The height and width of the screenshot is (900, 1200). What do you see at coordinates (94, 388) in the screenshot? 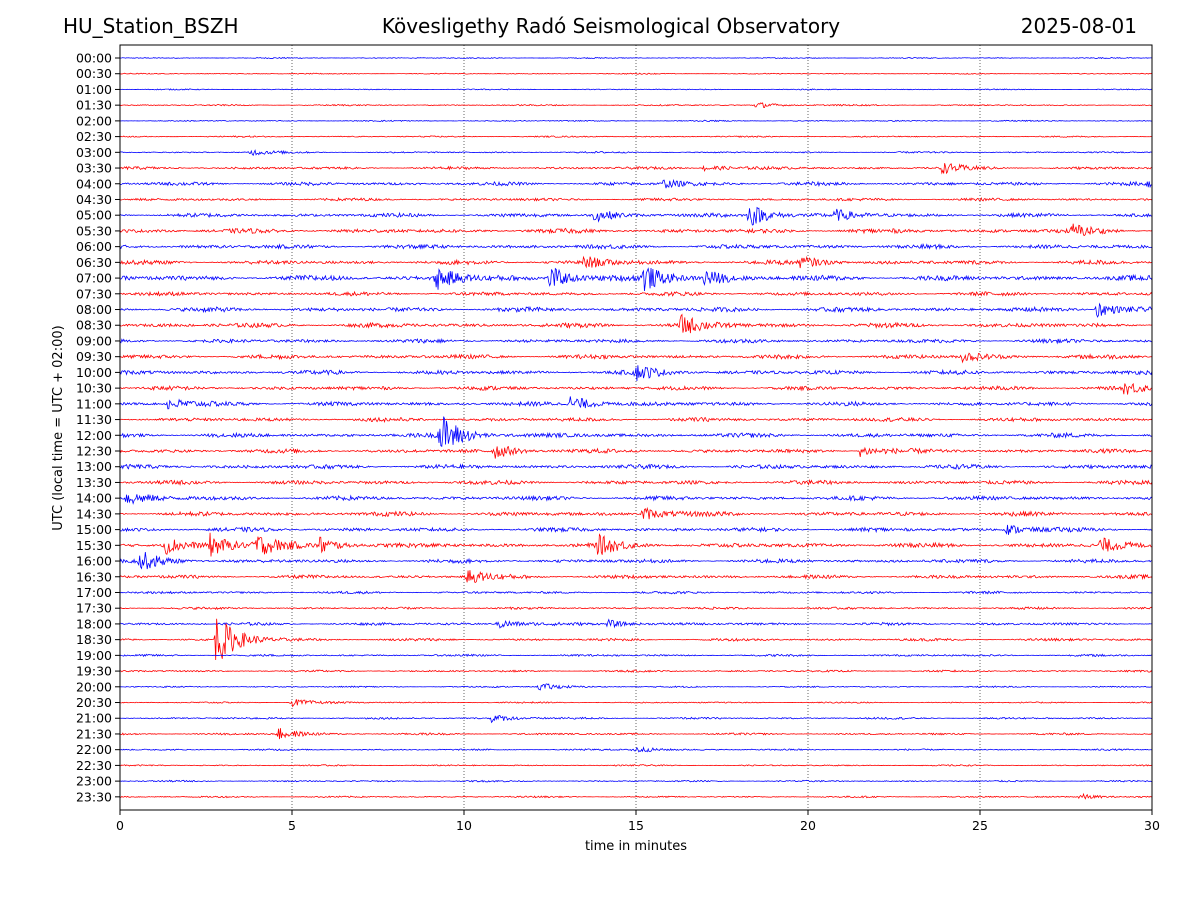
I see `y-tick-label: 10:30` at bounding box center [94, 388].